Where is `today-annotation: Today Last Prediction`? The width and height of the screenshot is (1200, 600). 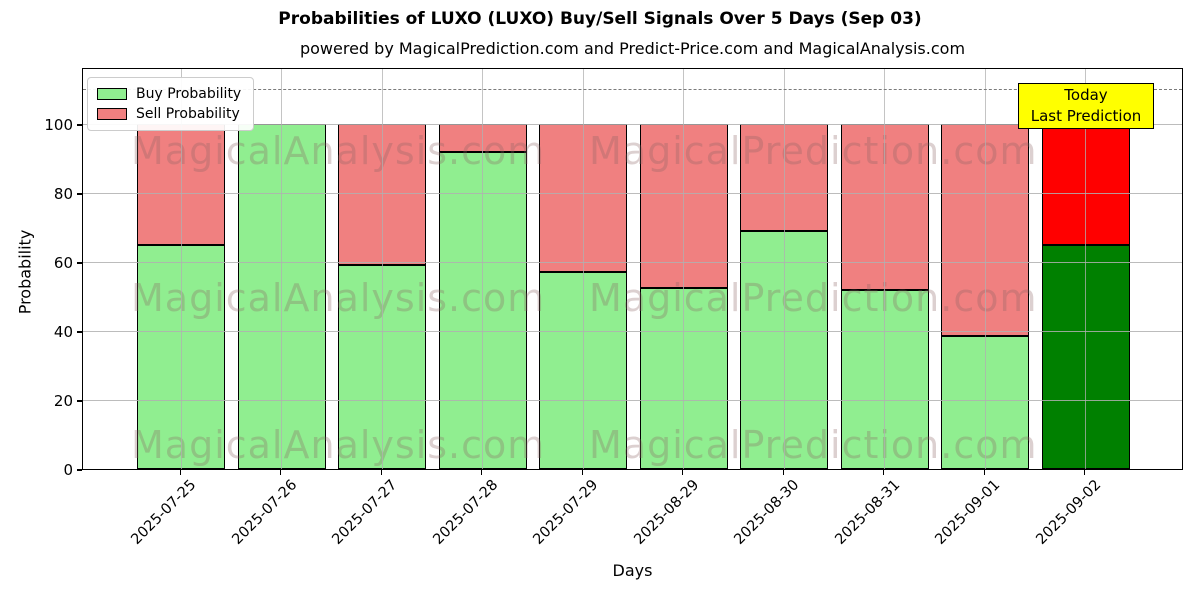 today-annotation: Today Last Prediction is located at coordinates (1086, 106).